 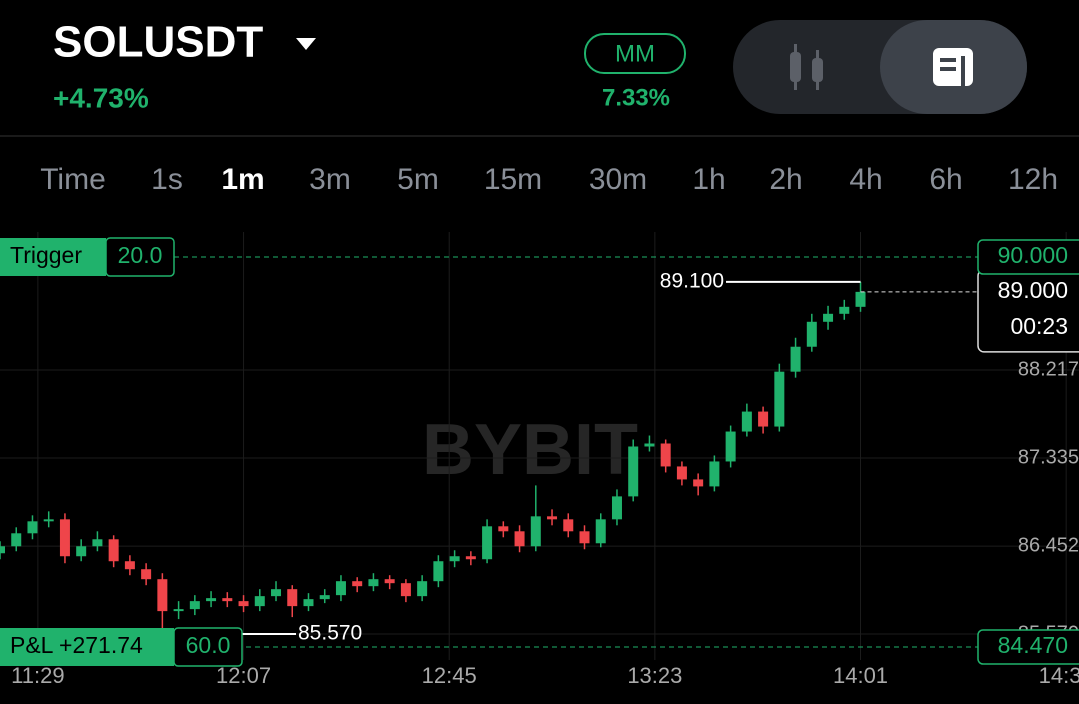 I want to click on trigger-tag, so click(x=53, y=257).